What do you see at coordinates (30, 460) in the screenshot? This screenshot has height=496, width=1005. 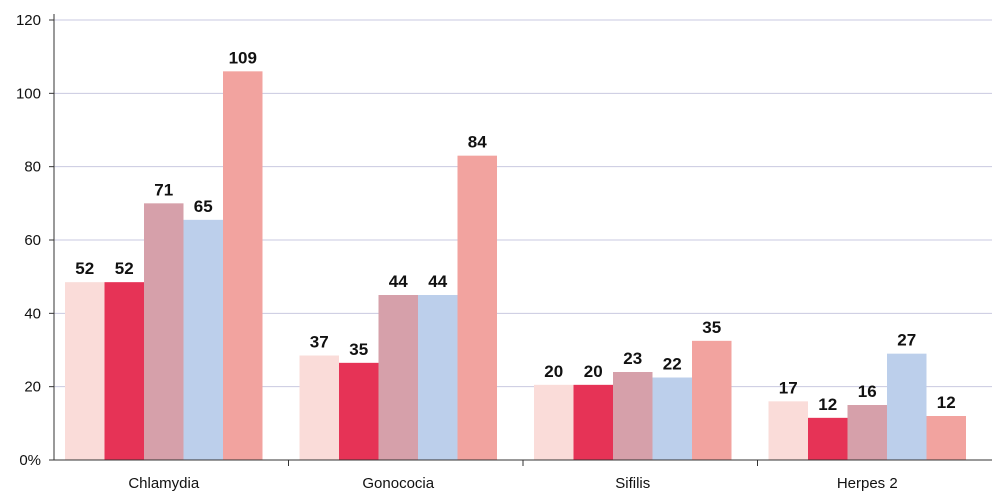 I see `y-tick-label: 0%` at bounding box center [30, 460].